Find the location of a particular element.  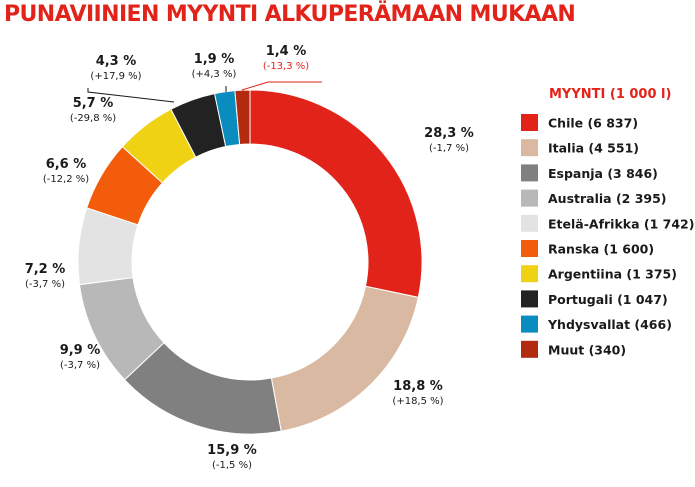

slice-change-label-3: (-3,7 %) is located at coordinates (80, 365).